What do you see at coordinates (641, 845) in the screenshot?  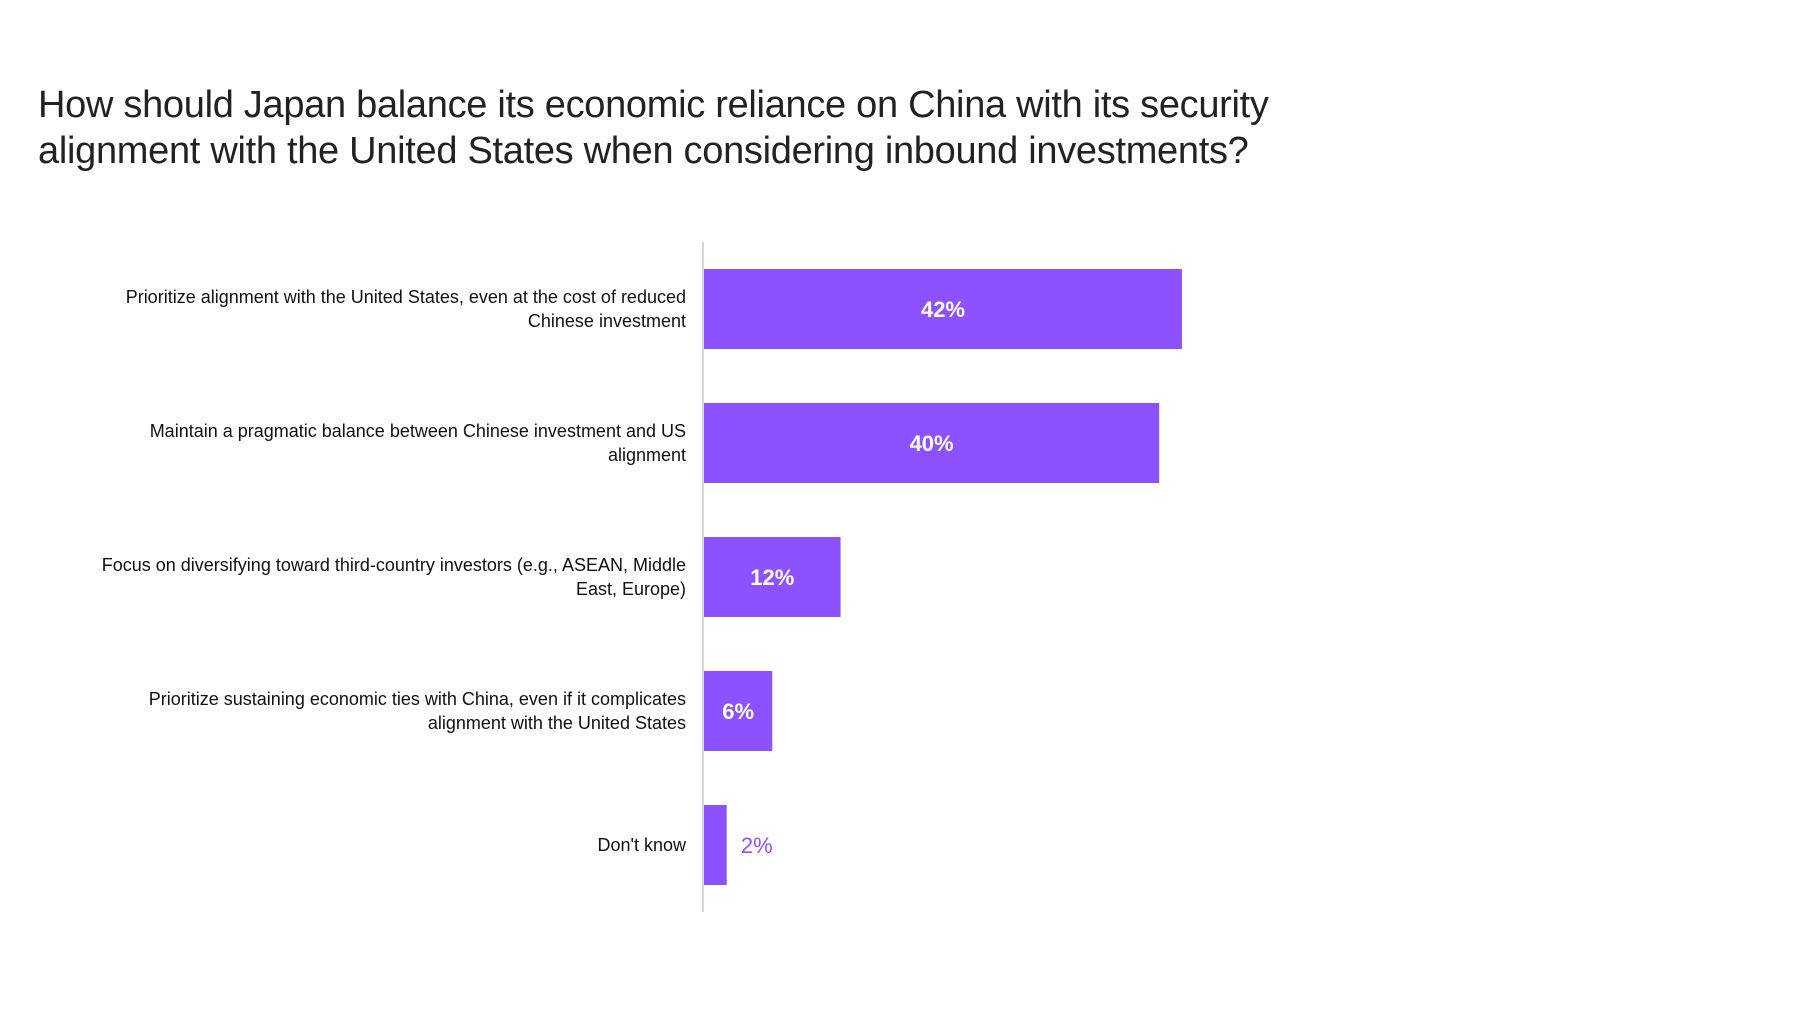 I see `category-label-5-line-1: Don't know` at bounding box center [641, 845].